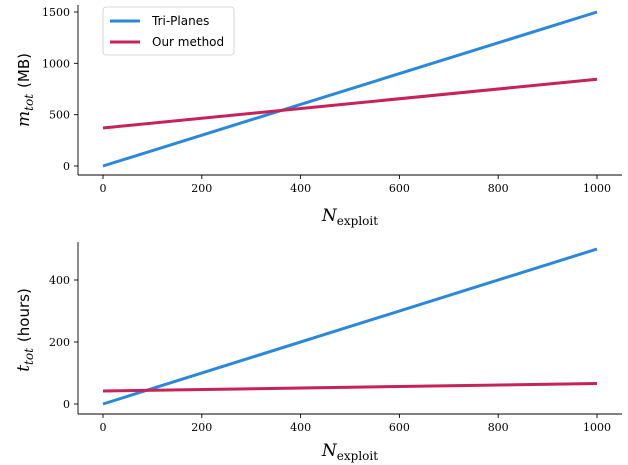 The image size is (628, 465). Describe the element at coordinates (168, 31) in the screenshot. I see `legend: Tri-Planes Our method` at that location.